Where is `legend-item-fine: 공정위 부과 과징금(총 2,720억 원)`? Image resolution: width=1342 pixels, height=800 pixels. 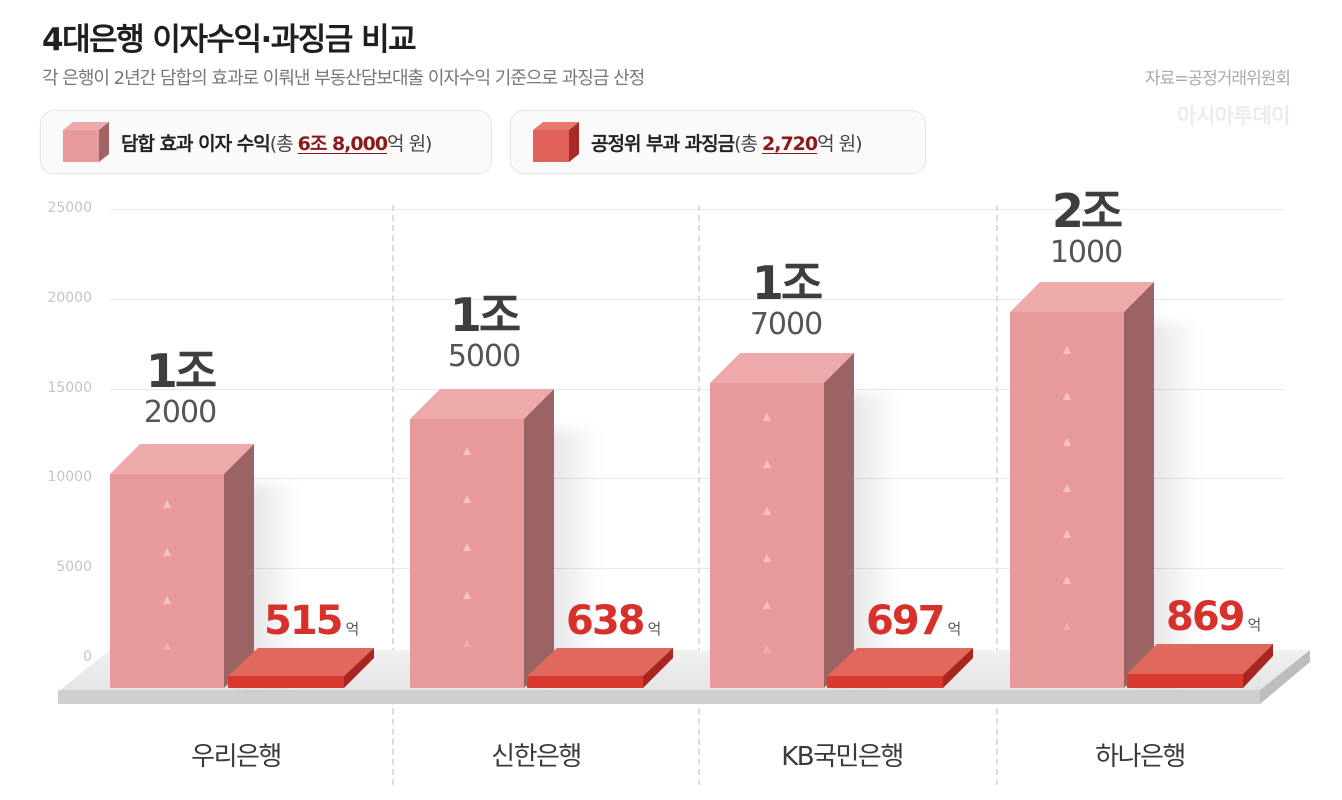
legend-item-fine: 공정위 부과 과징금(총 2,720억 원) is located at coordinates (718, 142).